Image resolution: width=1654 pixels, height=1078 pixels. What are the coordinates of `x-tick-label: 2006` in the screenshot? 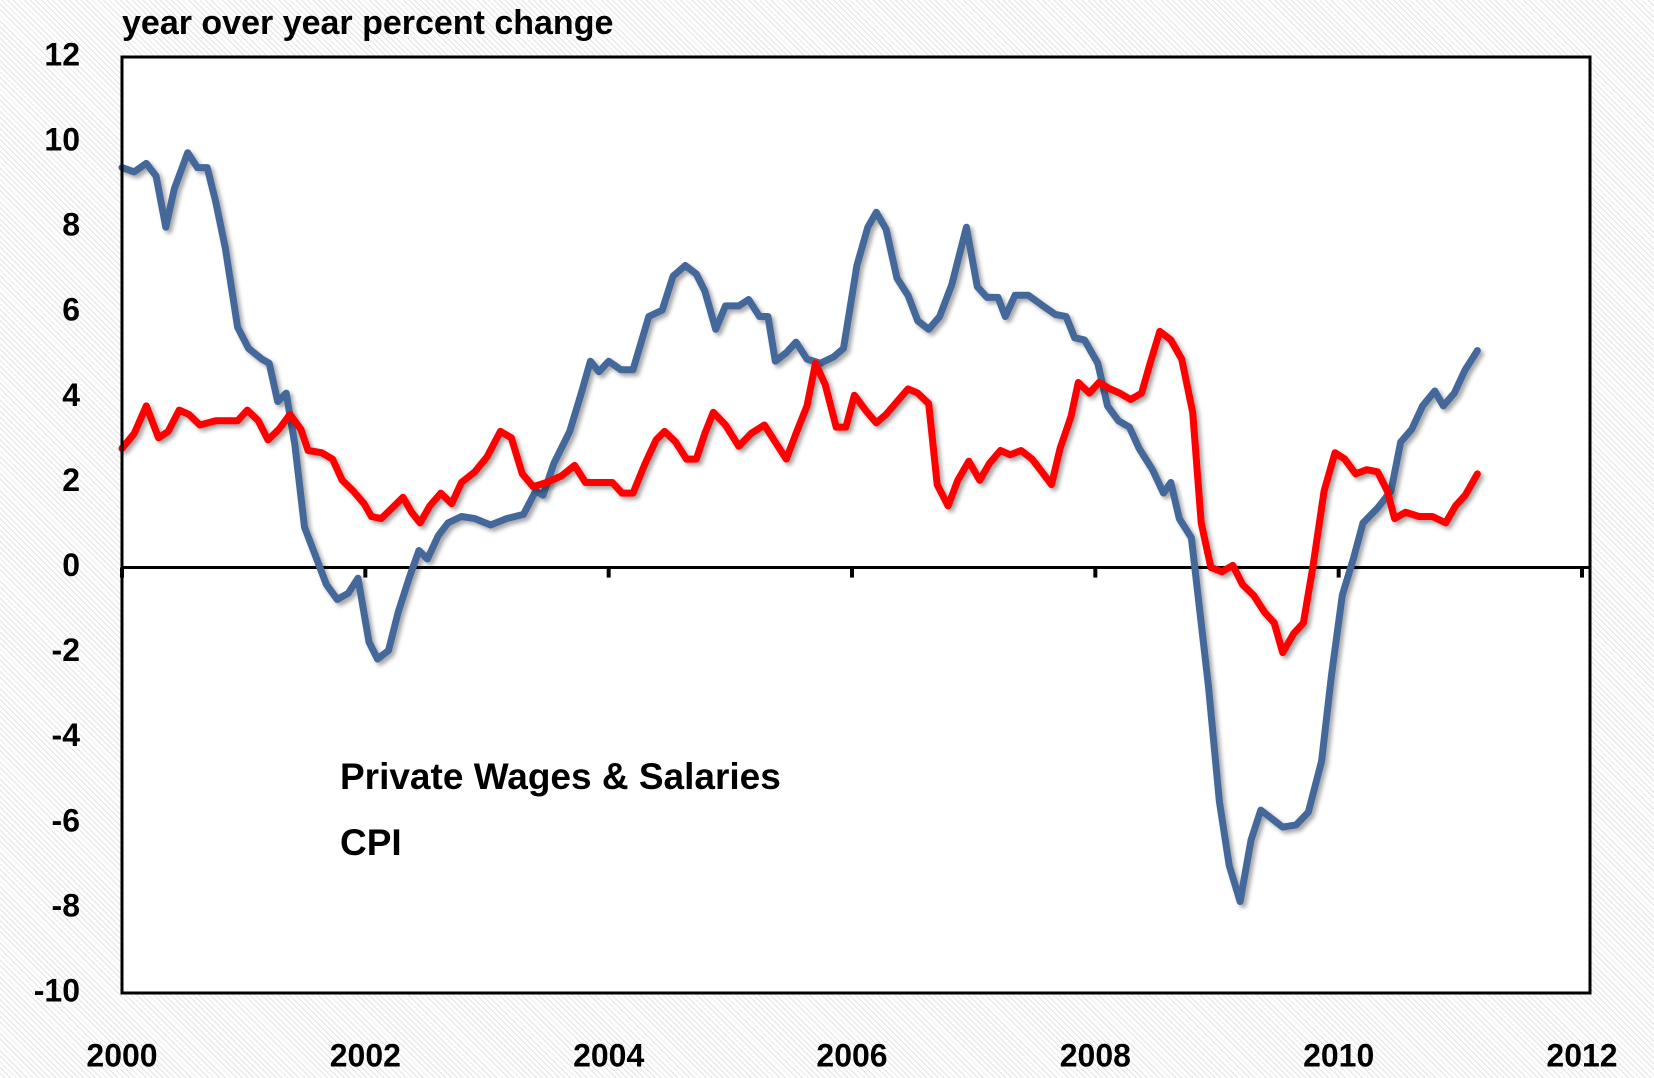 It's located at (851, 1055).